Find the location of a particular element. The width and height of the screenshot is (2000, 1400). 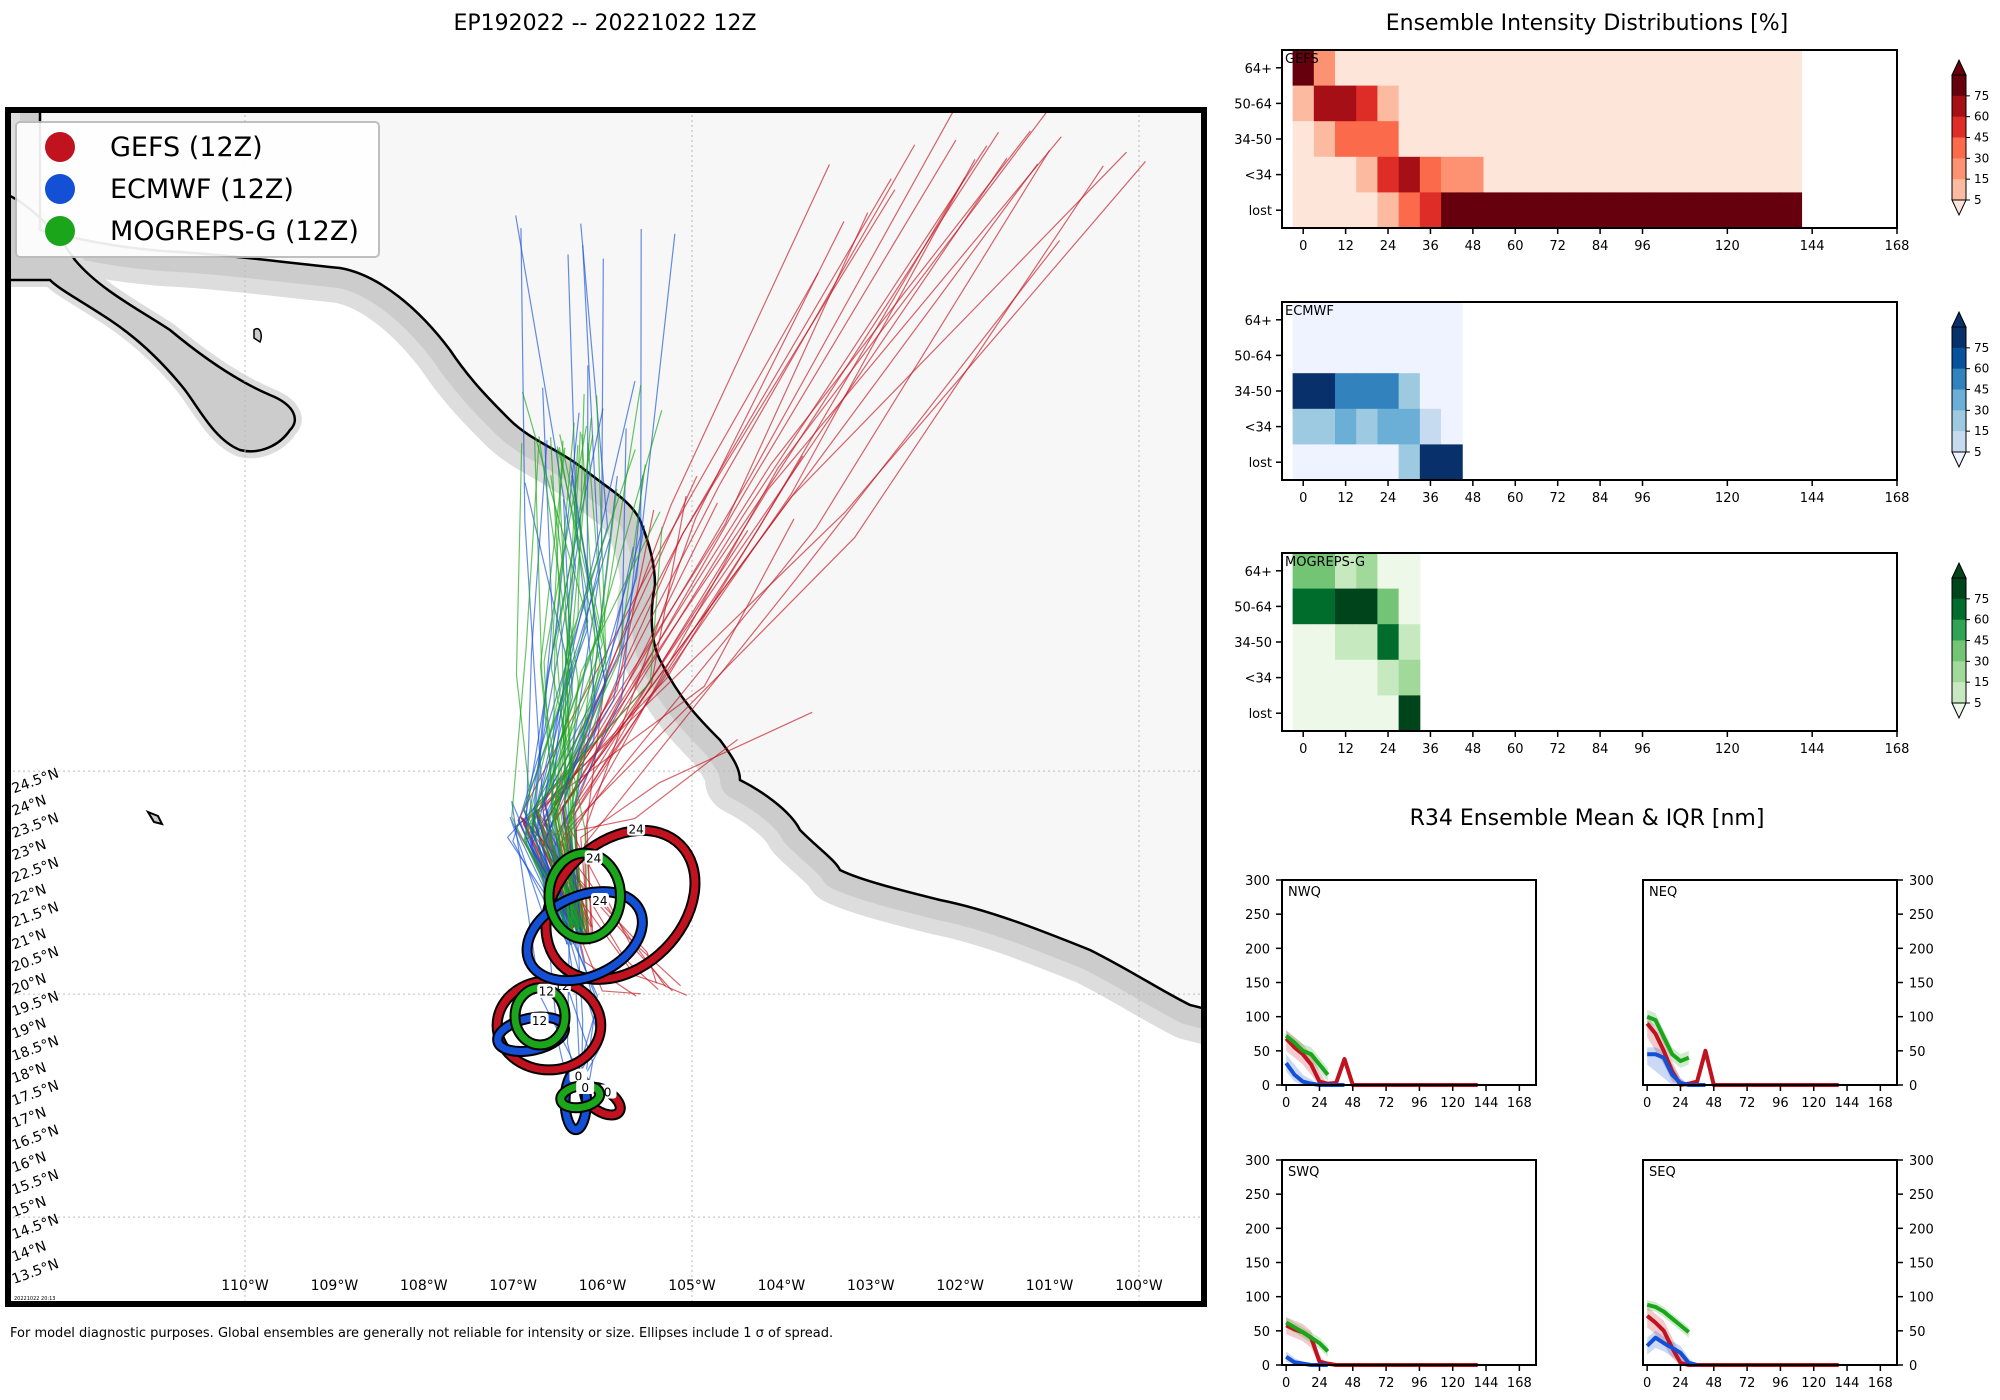

mogreps-mean-line is located at coordinates (1668, 1318).